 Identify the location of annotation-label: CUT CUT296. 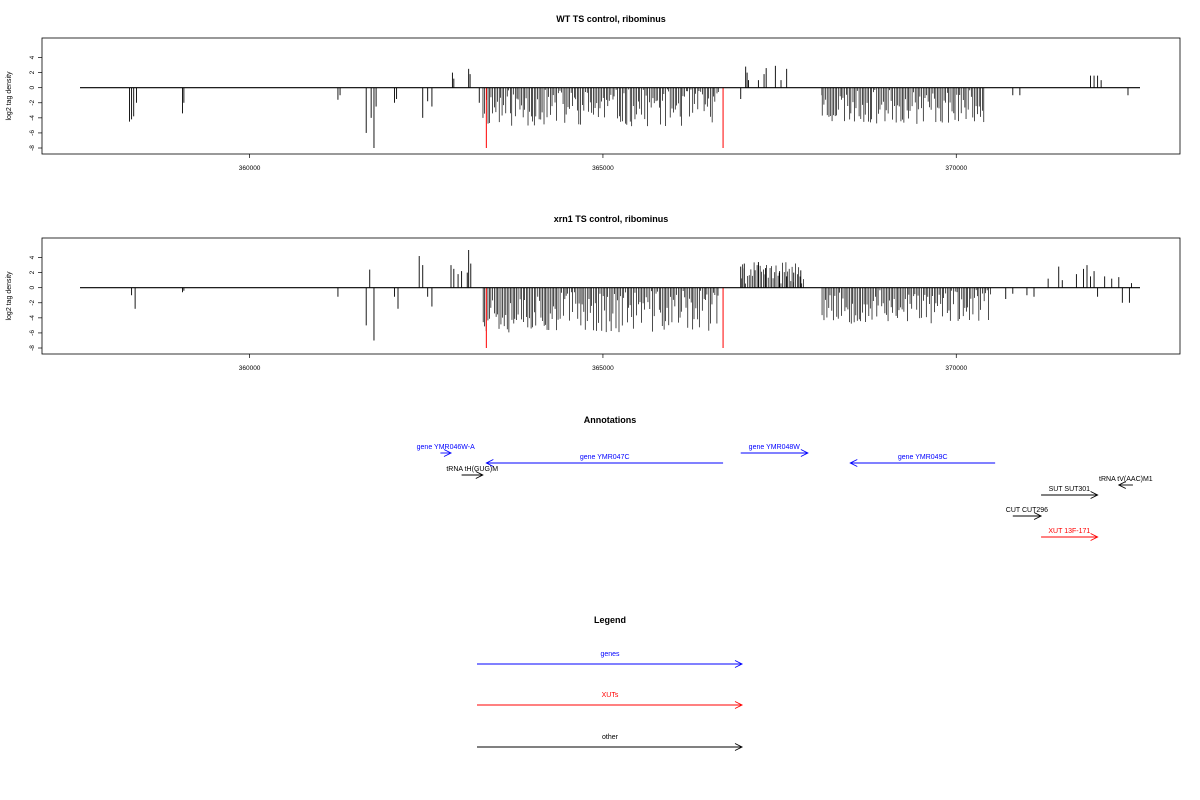
(1027, 510).